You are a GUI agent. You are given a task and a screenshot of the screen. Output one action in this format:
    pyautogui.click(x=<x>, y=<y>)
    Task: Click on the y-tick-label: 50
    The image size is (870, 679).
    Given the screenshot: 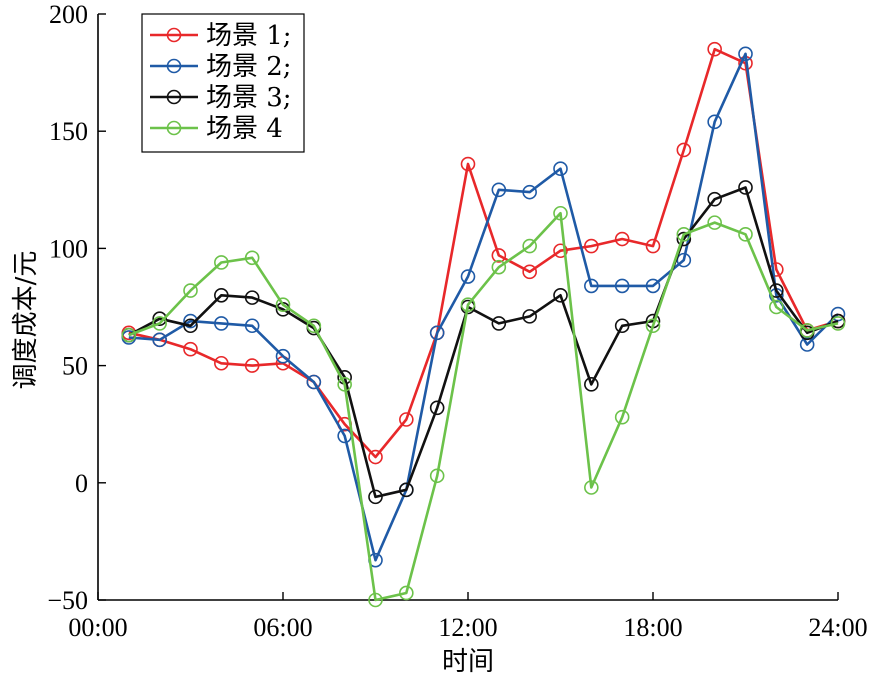 What is the action you would take?
    pyautogui.click(x=75, y=366)
    